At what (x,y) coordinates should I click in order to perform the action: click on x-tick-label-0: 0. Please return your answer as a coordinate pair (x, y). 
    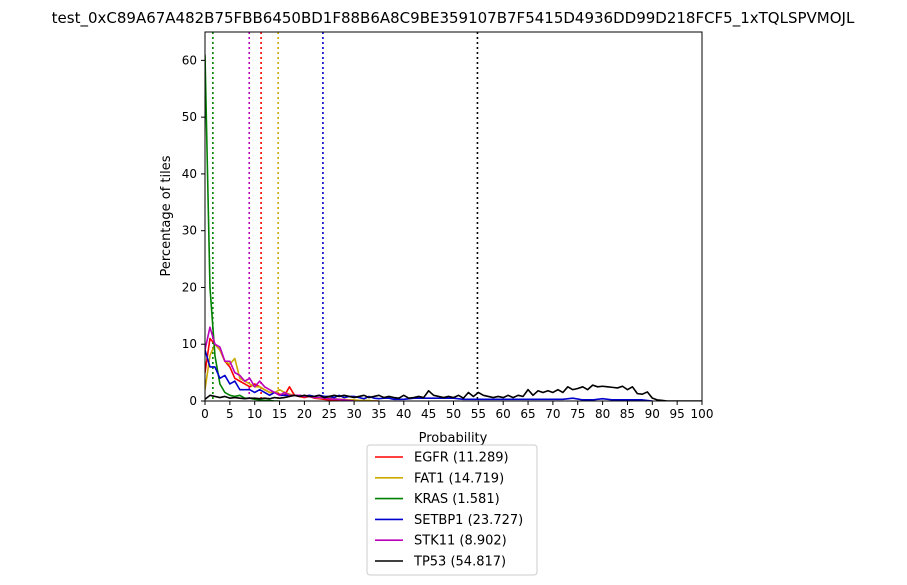
    Looking at the image, I should click on (205, 414).